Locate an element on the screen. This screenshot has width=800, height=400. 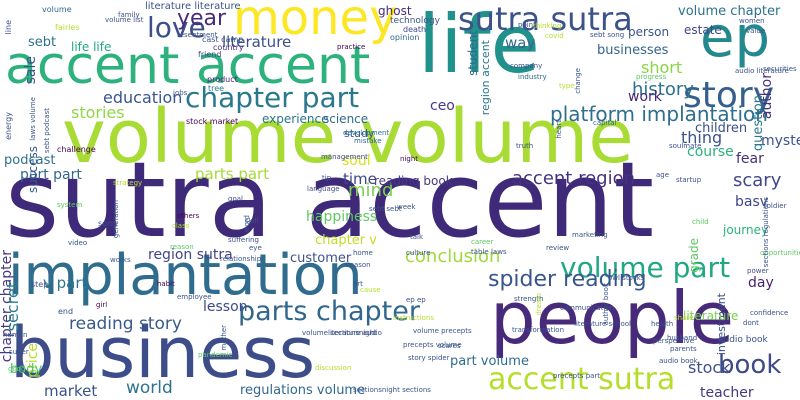
cloud-word: transformation is located at coordinates (538, 330).